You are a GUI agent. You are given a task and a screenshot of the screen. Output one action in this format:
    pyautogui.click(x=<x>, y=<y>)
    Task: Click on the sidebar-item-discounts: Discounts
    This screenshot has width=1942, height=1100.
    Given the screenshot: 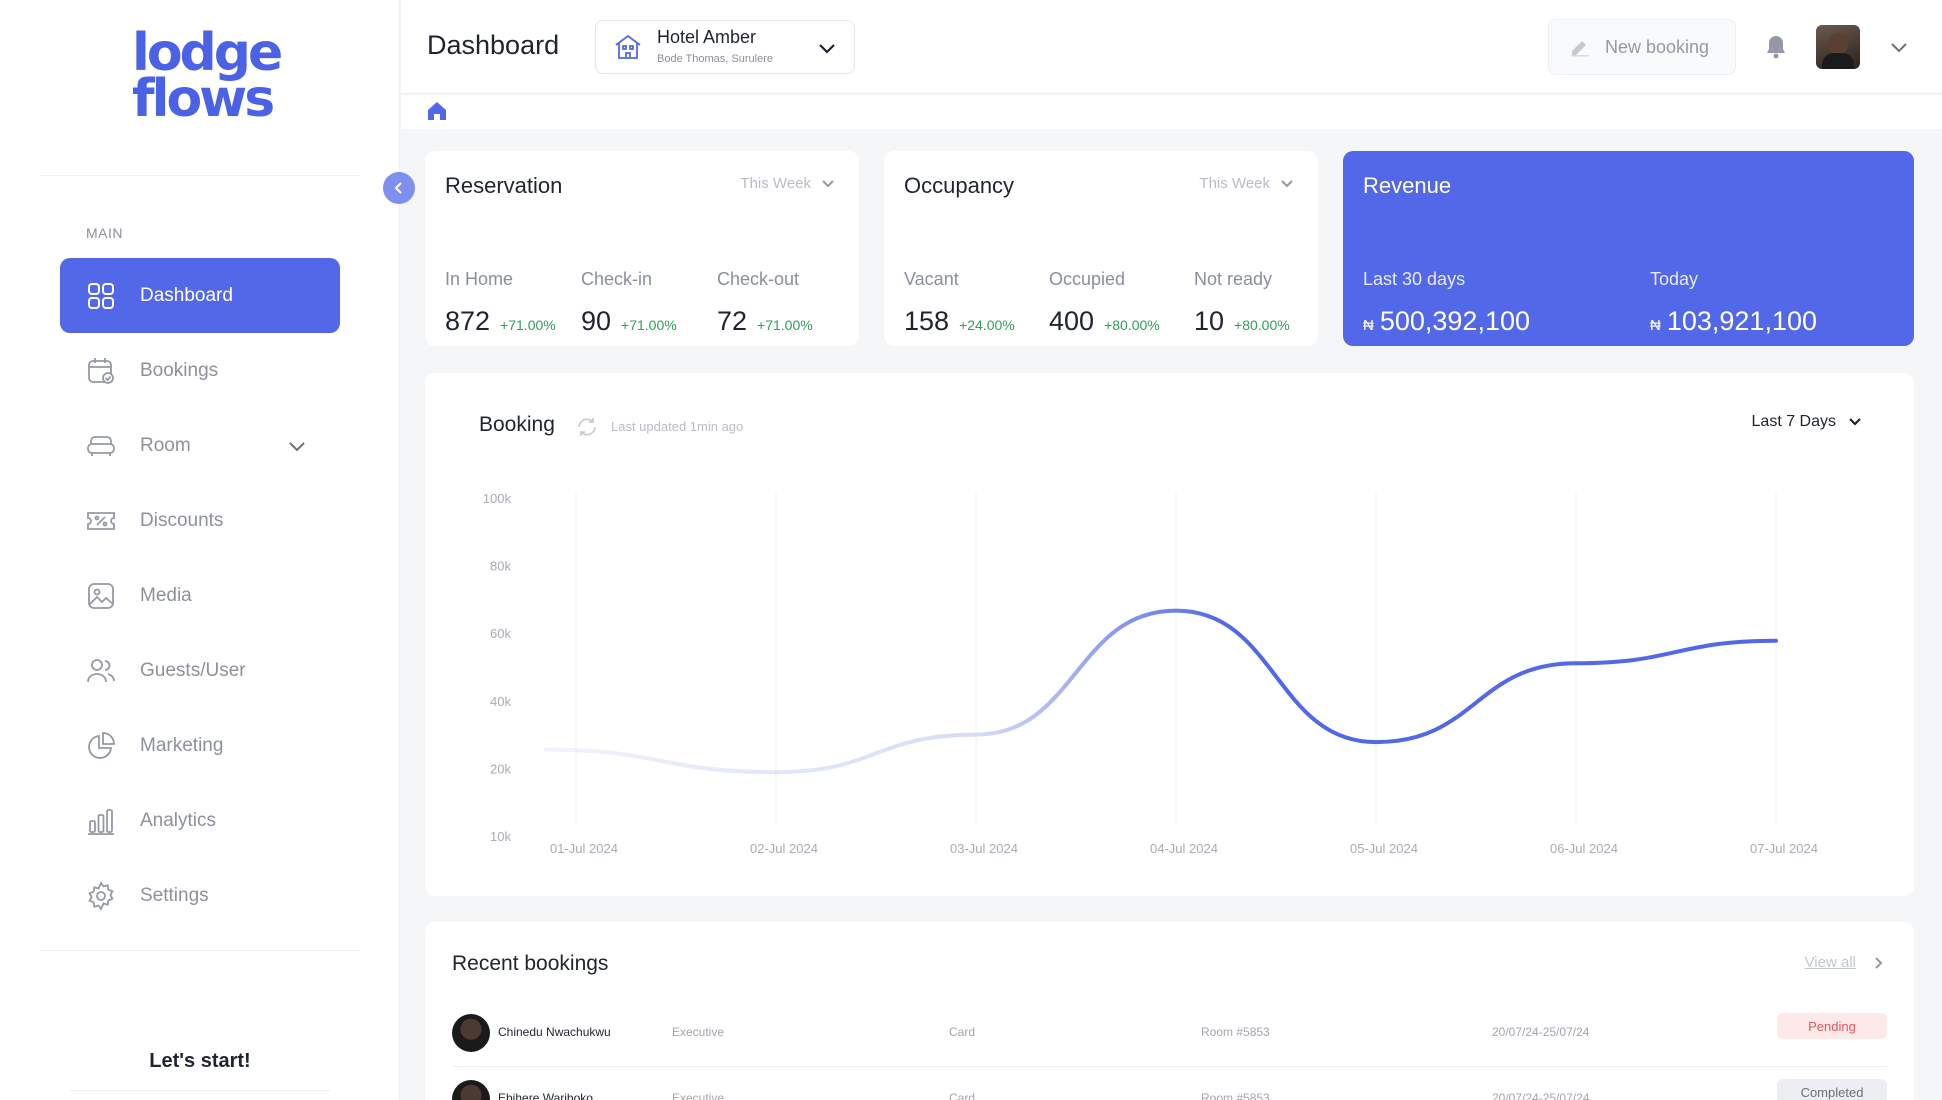 What is the action you would take?
    pyautogui.click(x=200, y=520)
    